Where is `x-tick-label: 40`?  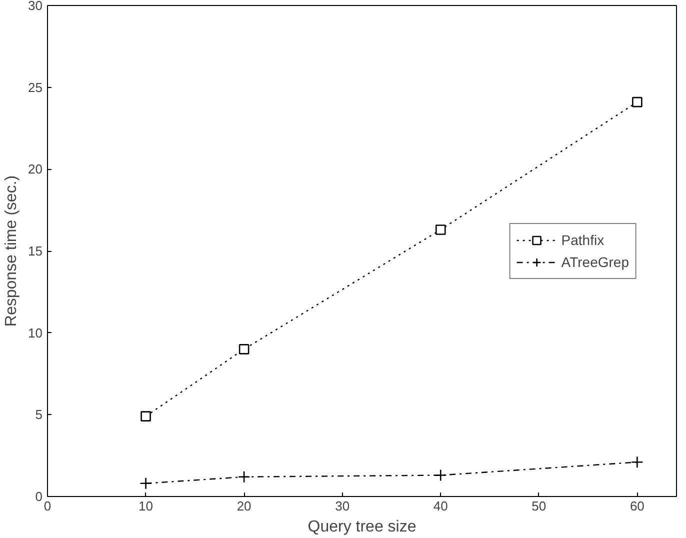
x-tick-label: 40 is located at coordinates (440, 506).